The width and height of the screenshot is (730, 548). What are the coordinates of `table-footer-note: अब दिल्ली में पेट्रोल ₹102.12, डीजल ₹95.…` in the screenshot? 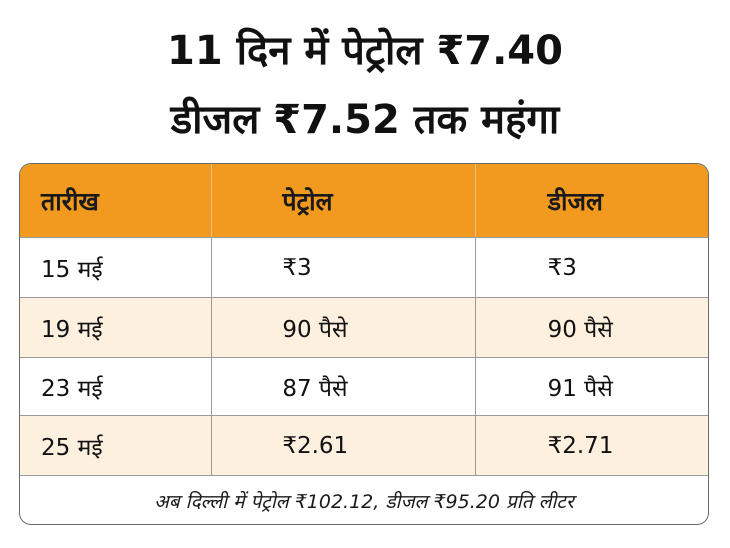 It's located at (364, 499).